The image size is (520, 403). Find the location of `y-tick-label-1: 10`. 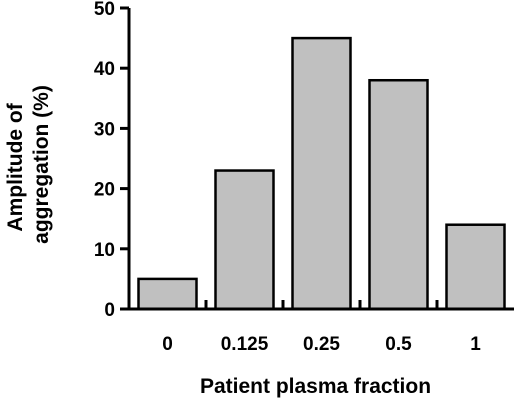

y-tick-label-1: 10 is located at coordinates (104, 250).